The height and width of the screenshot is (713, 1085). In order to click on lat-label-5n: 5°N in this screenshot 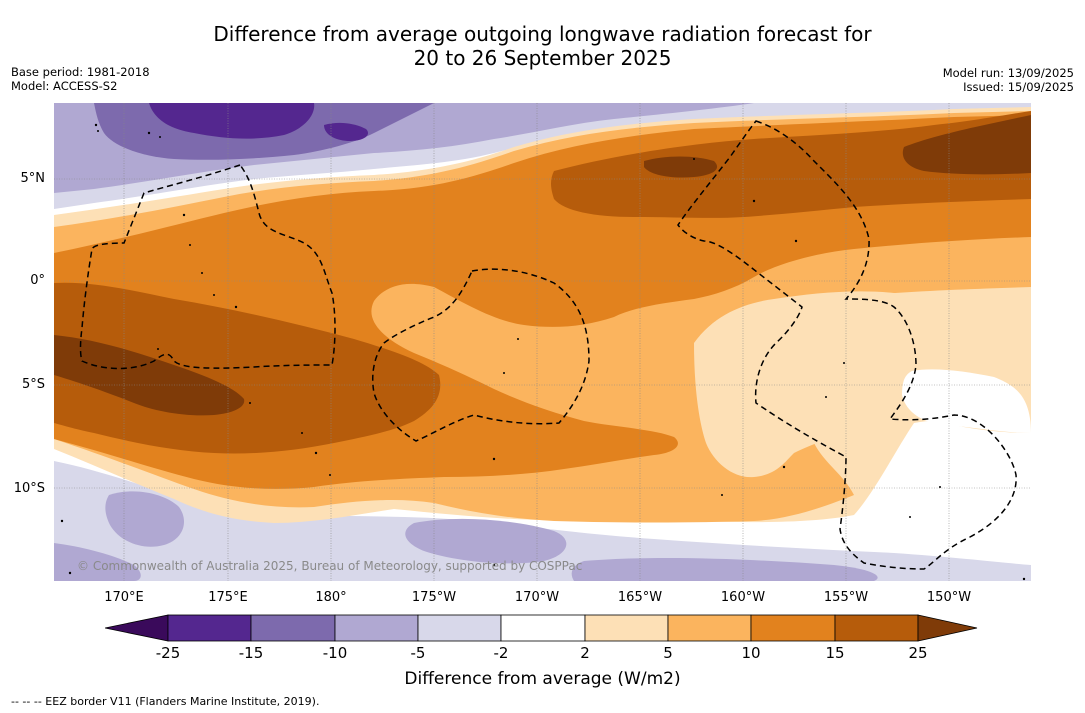, I will do `click(33, 178)`.